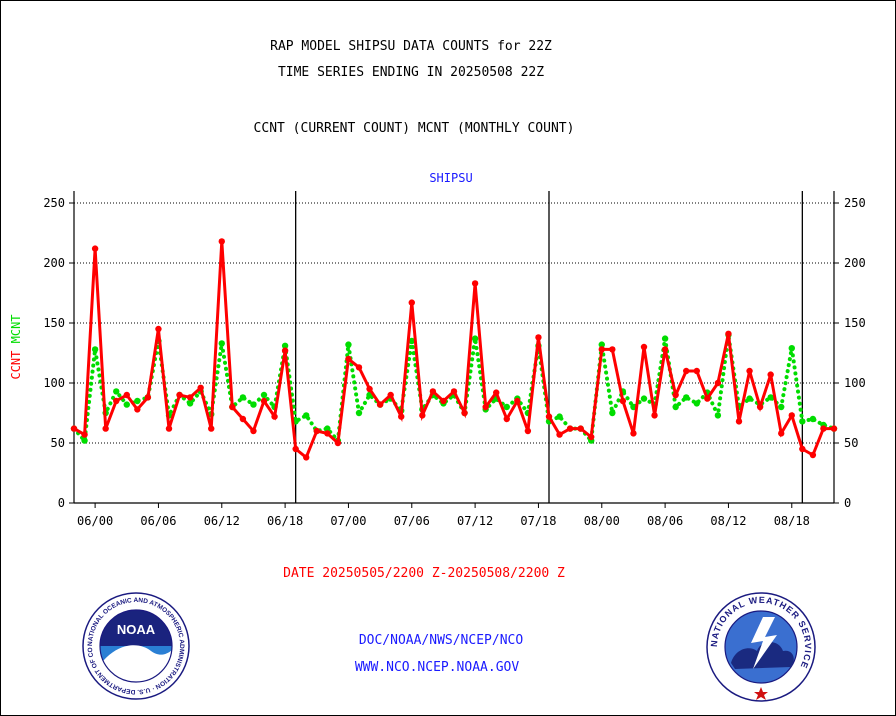  Describe the element at coordinates (851, 443) in the screenshot. I see `y-tick-label-right: 50` at that location.